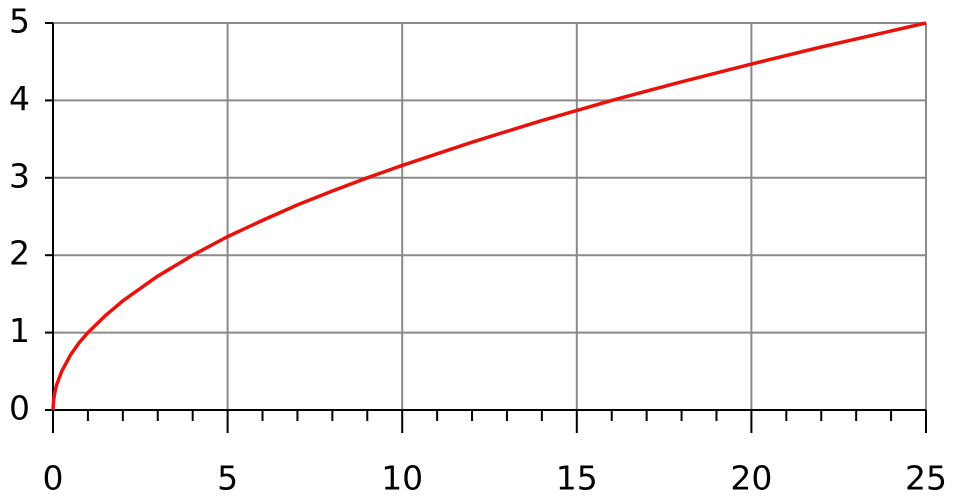 The height and width of the screenshot is (500, 960). Describe the element at coordinates (751, 478) in the screenshot. I see `x-tick-label: 20` at that location.